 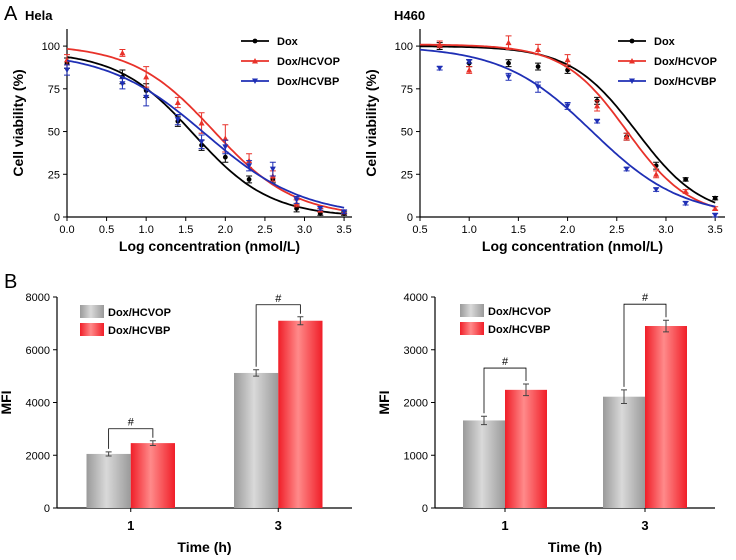 I want to click on x-tick-label: 3.5, so click(x=343, y=230).